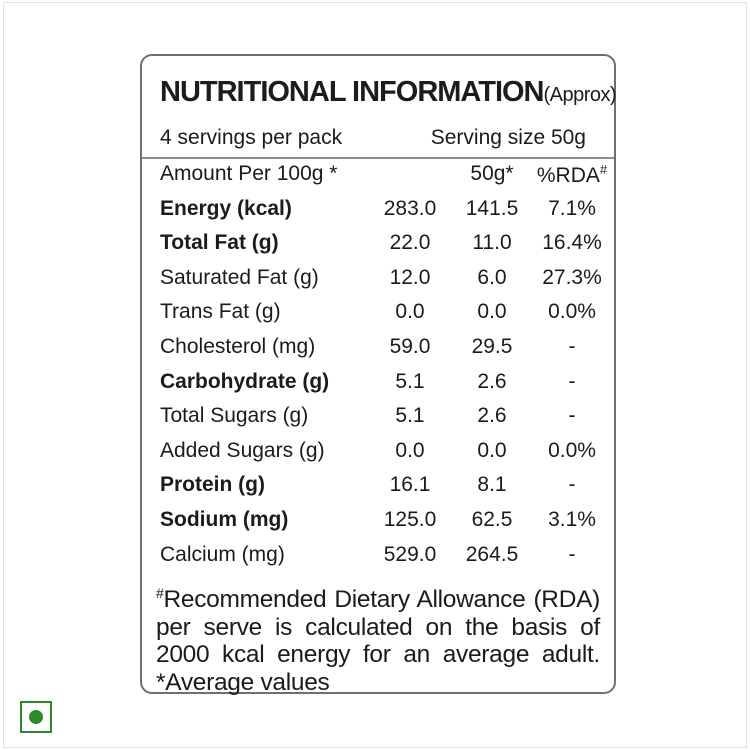  What do you see at coordinates (492, 485) in the screenshot?
I see `per-50g-value: 8.1` at bounding box center [492, 485].